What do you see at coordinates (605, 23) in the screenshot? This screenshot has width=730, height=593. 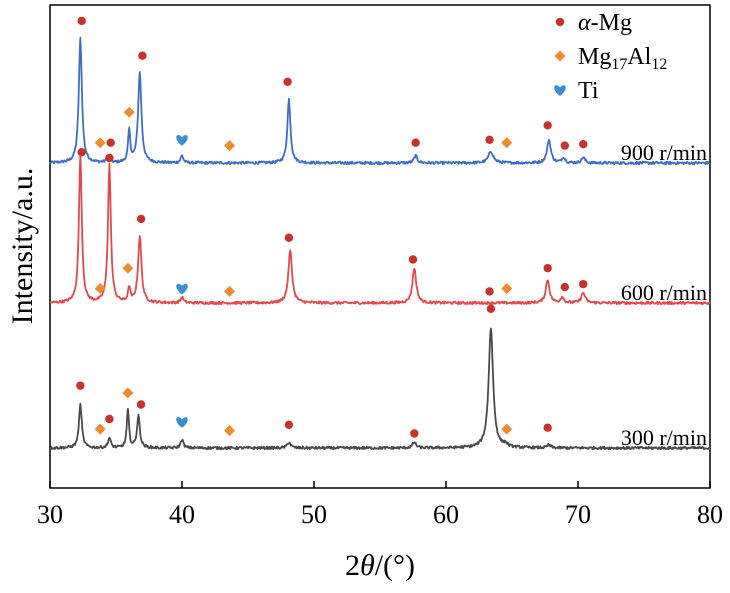 I see `legend-entry-label: α-Mg` at bounding box center [605, 23].